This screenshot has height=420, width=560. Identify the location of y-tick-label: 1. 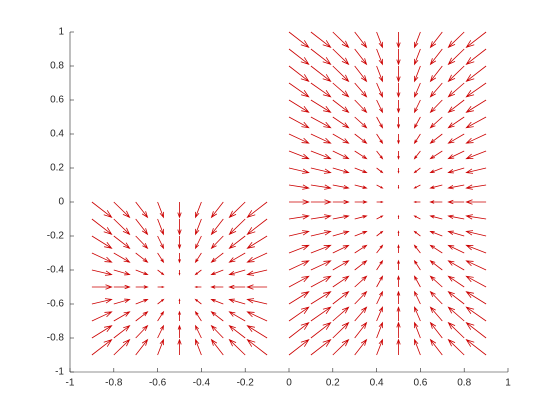
(61, 32).